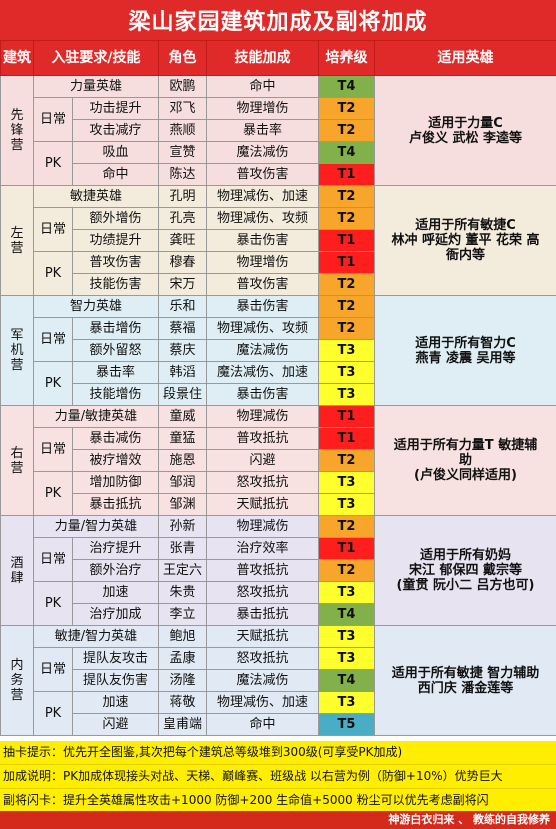 This screenshot has width=556, height=829. I want to click on applicable-heroes: 适用于力量C 卢俊义 武松 李逵等, so click(465, 130).